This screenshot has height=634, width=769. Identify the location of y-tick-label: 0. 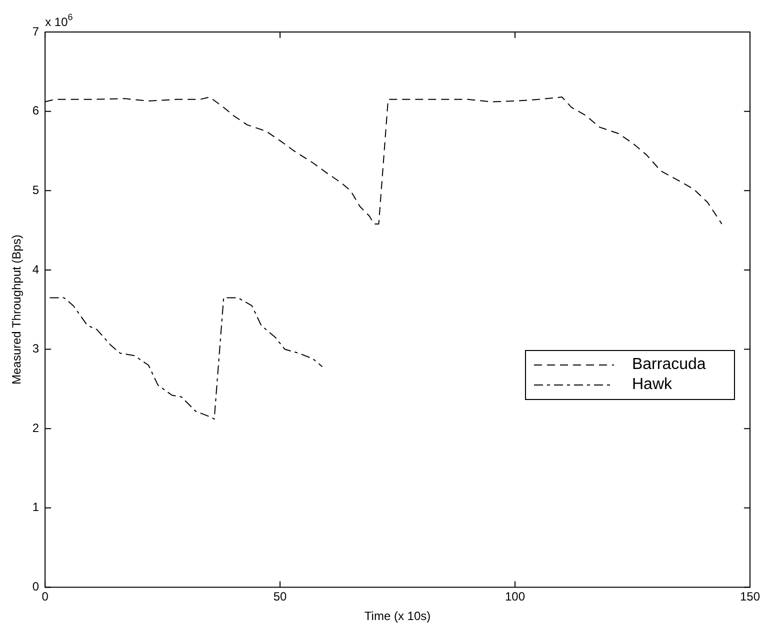
(36, 587).